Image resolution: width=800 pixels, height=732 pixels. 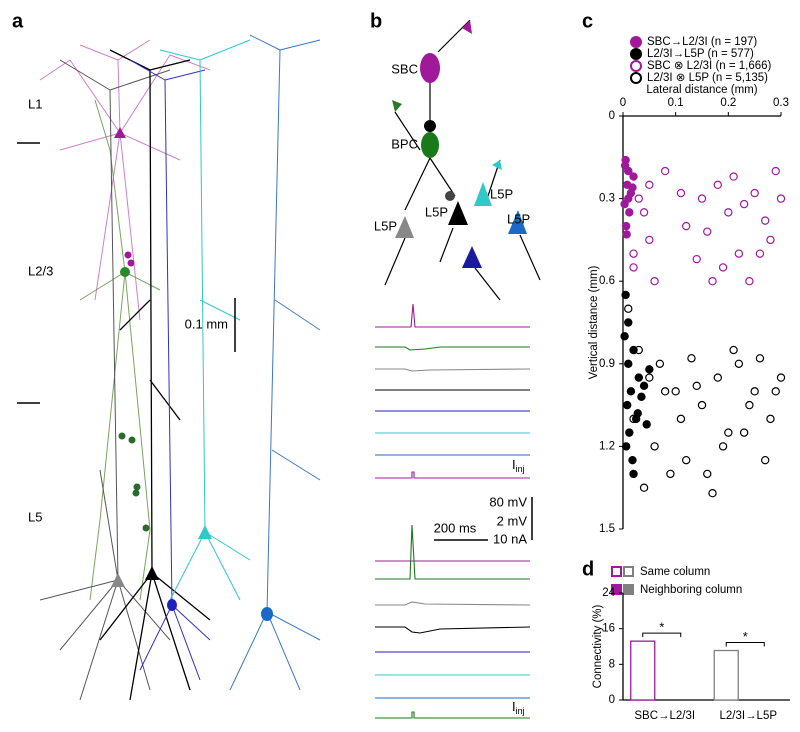 I want to click on y-axis-title: Connectivity (%), so click(x=598, y=646).